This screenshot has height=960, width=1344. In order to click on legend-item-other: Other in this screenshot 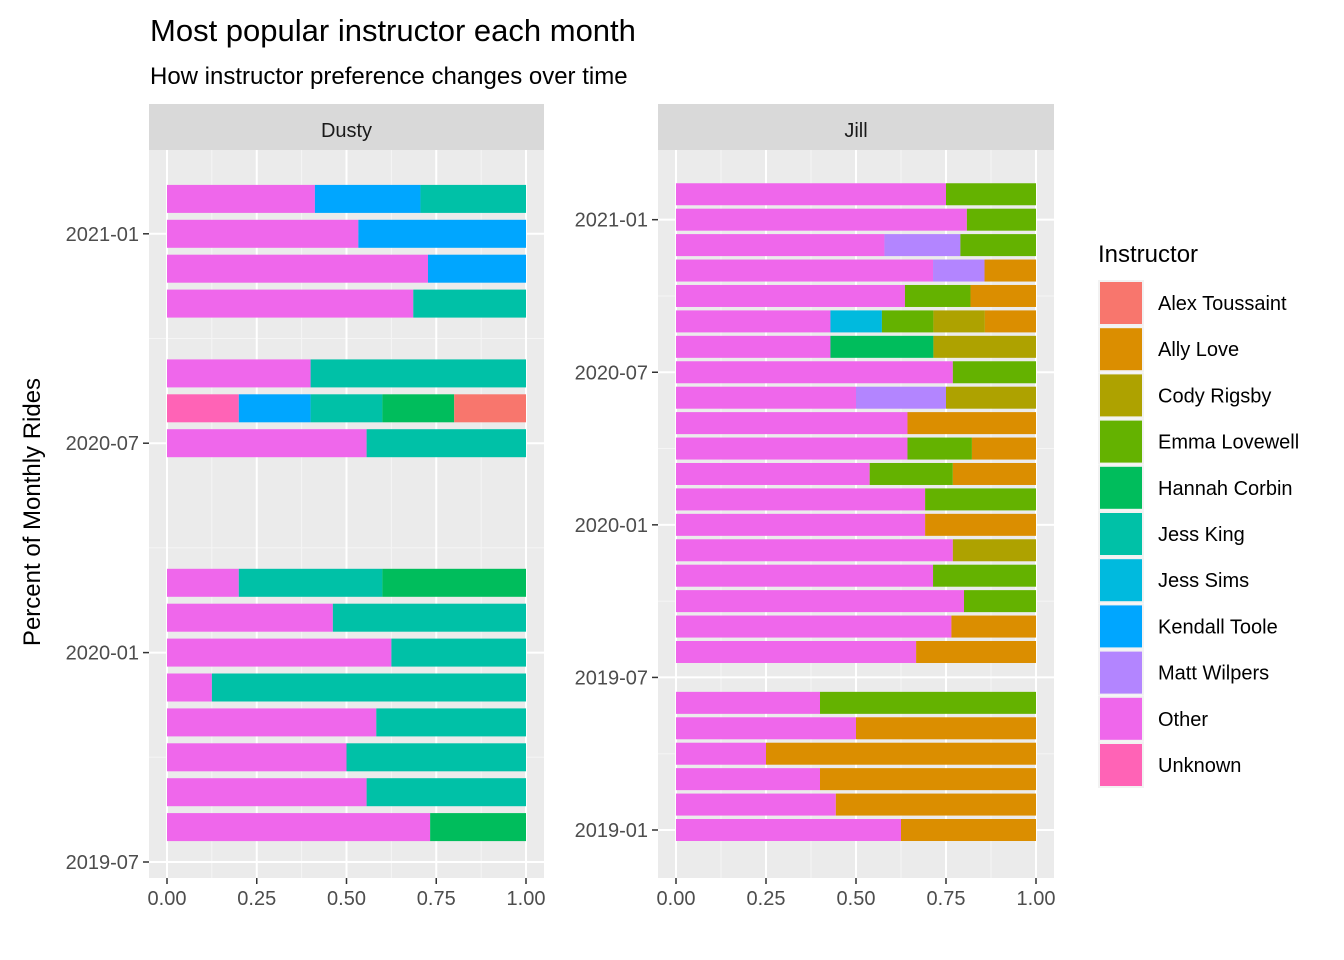, I will do `click(1153, 718)`.